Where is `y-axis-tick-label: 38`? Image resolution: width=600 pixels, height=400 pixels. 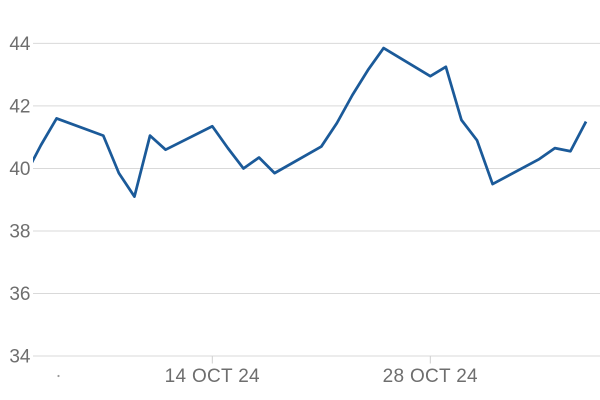 y-axis-tick-label: 38 is located at coordinates (19, 231).